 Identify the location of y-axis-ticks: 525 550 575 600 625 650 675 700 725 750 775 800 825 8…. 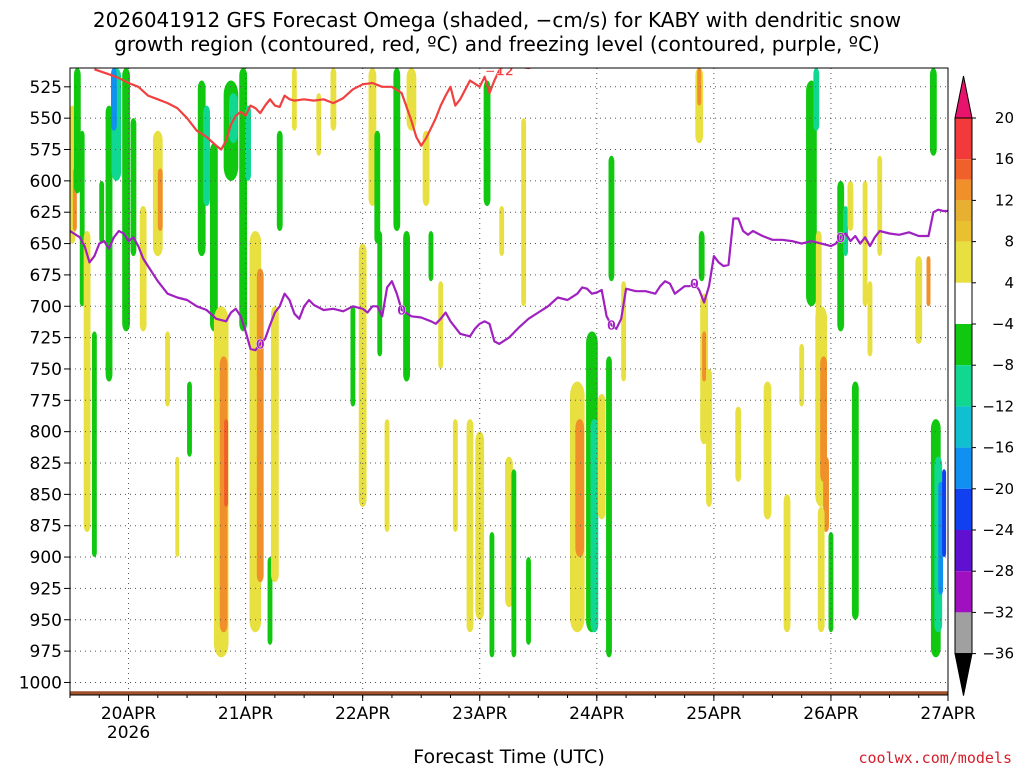
(44, 385).